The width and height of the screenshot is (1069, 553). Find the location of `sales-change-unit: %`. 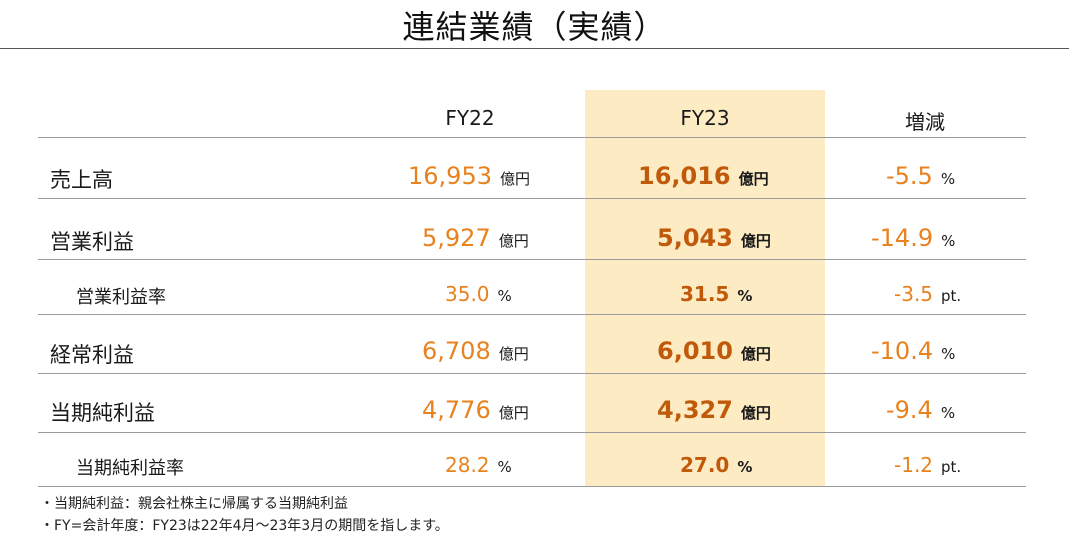

sales-change-unit: % is located at coordinates (948, 179).